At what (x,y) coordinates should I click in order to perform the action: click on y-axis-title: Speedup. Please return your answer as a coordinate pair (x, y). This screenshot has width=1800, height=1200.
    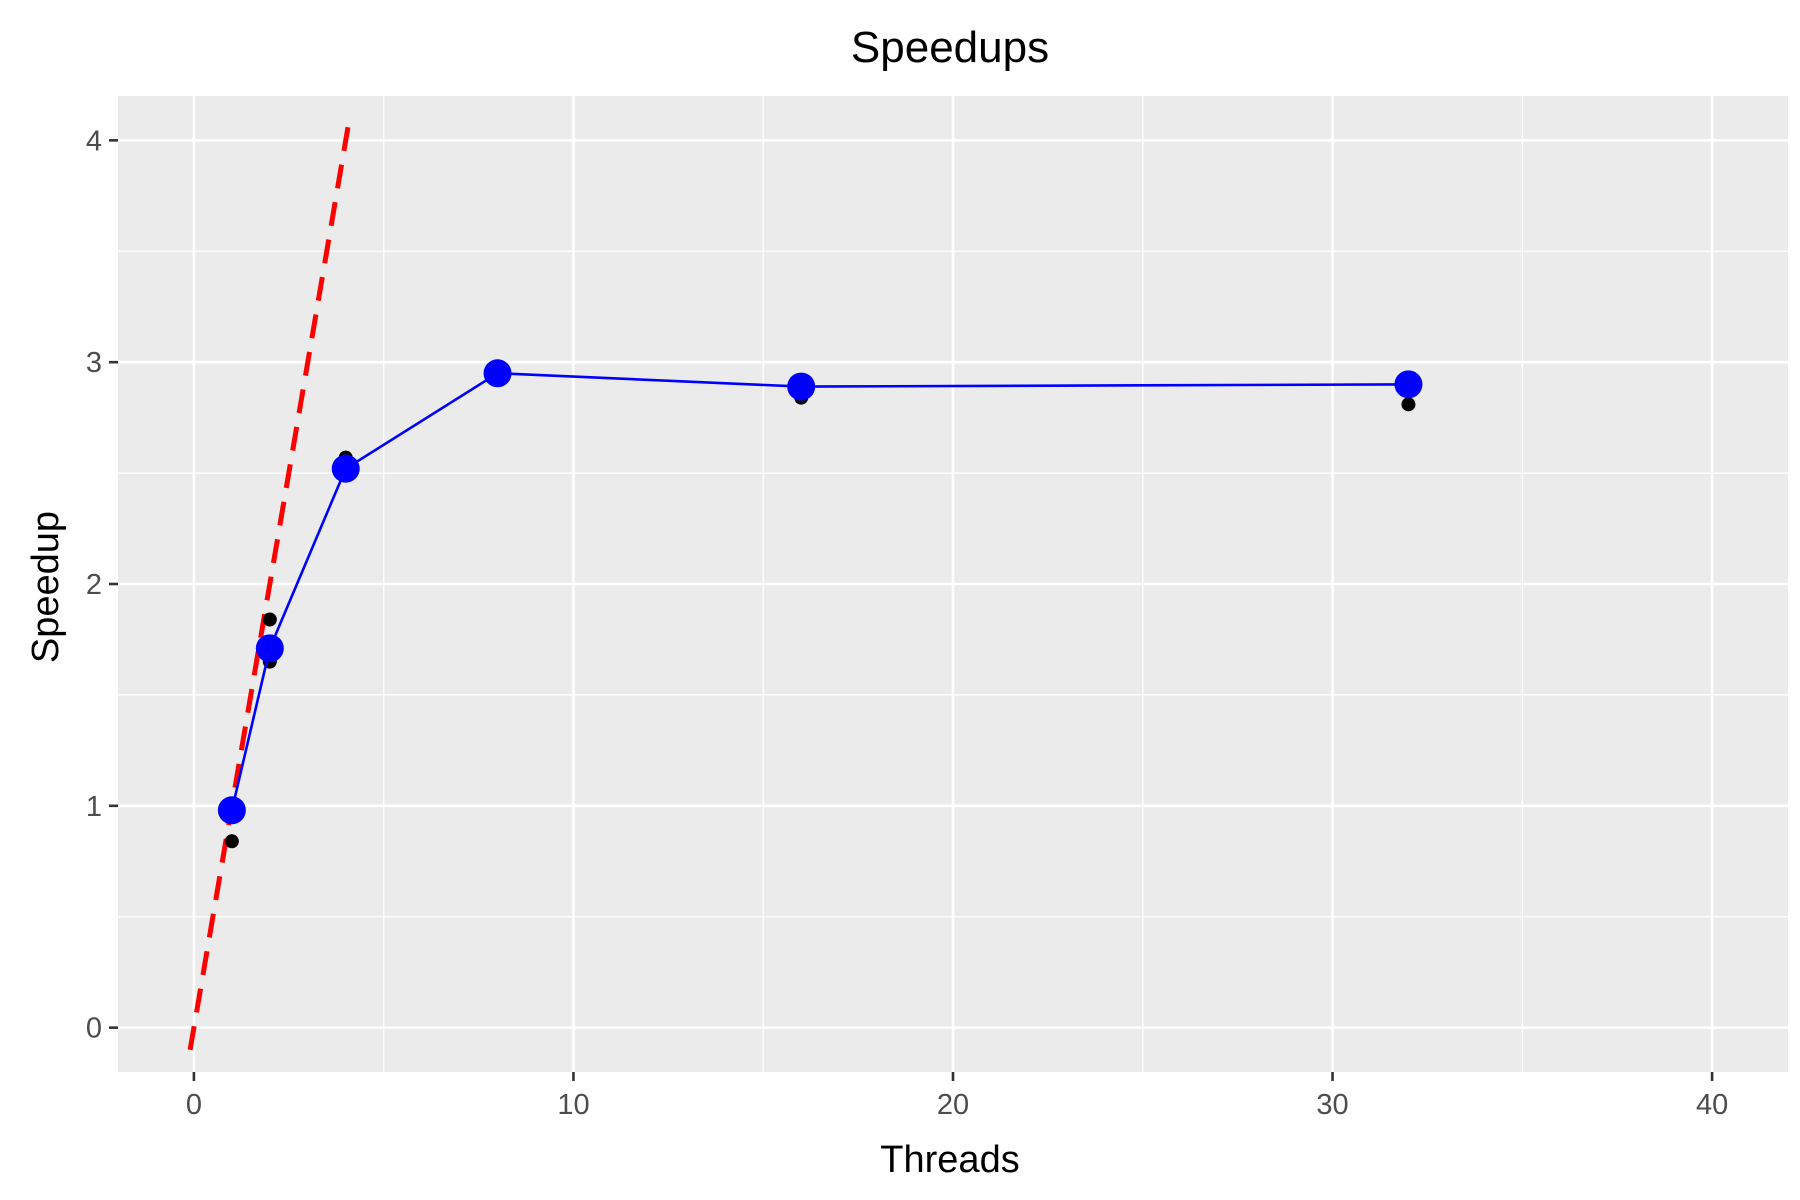
    Looking at the image, I should click on (46, 587).